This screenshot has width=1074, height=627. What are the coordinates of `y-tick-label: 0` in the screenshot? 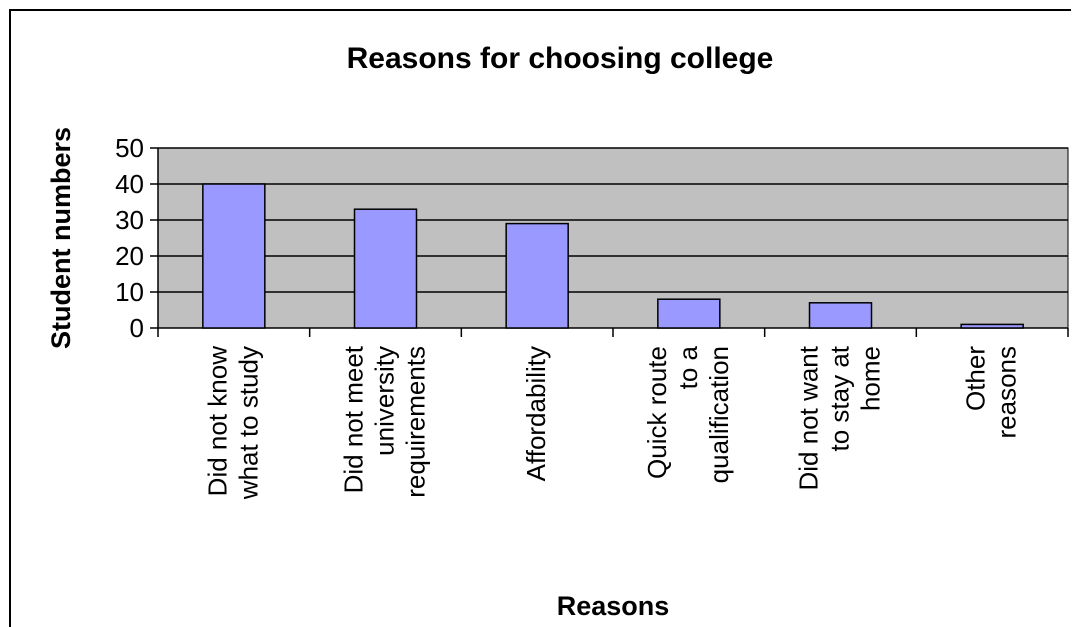 It's located at (137, 328).